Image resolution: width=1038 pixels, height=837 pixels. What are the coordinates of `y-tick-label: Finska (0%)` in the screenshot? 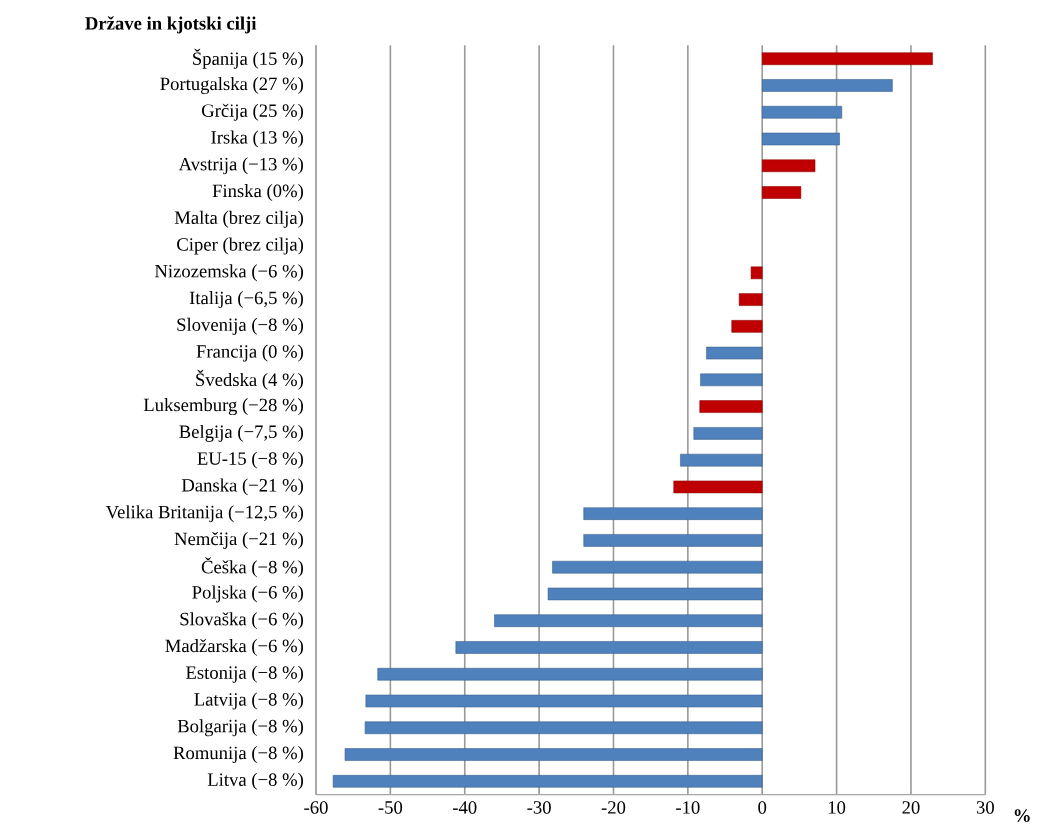 It's located at (257, 192).